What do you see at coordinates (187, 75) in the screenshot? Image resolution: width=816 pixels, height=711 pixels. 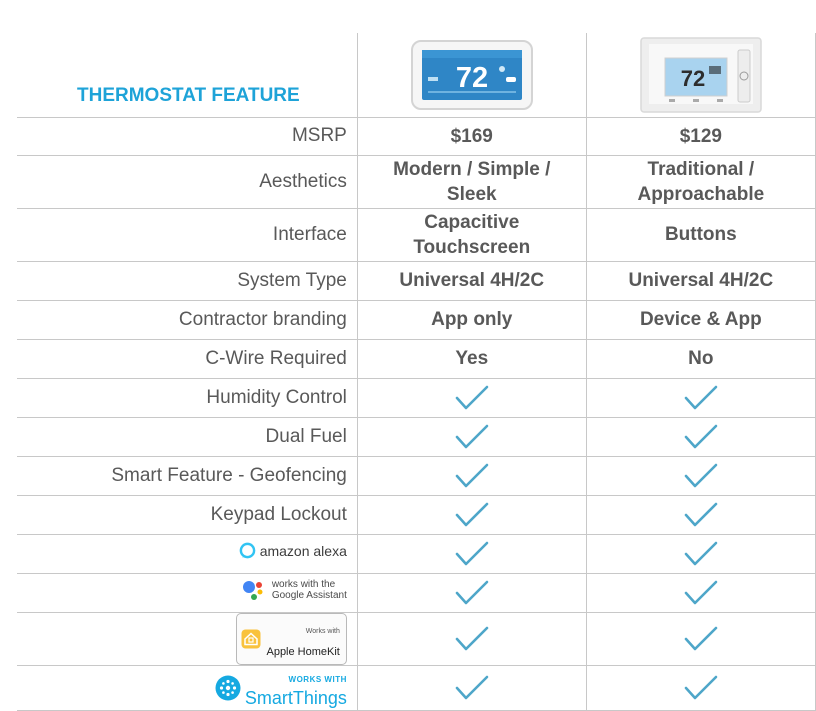 I see `feature-column-header: THERMOSTAT FEATURE` at bounding box center [187, 75].